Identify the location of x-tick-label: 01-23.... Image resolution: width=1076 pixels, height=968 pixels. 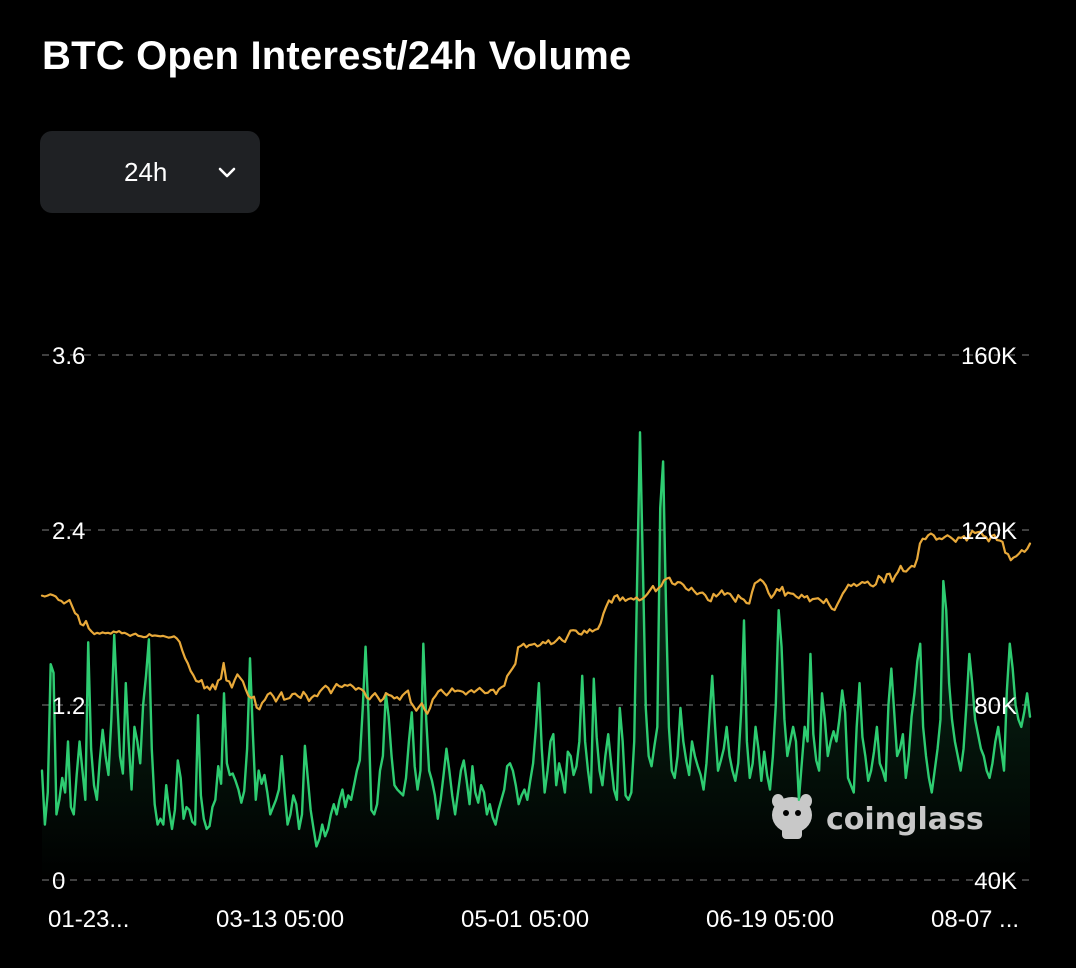
(88, 919).